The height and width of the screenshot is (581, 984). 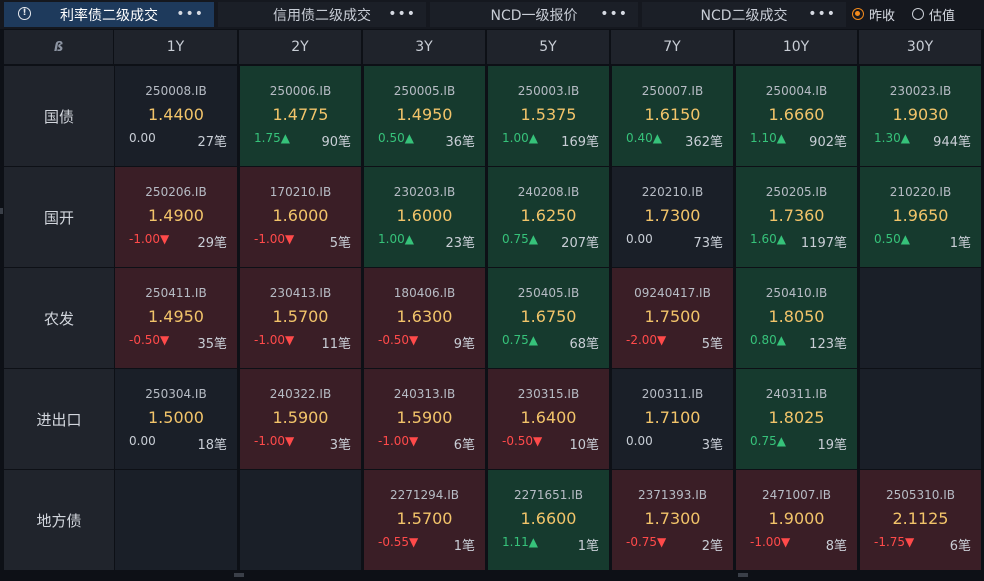 What do you see at coordinates (894, 542) in the screenshot?
I see `yield-change: -1.75▼` at bounding box center [894, 542].